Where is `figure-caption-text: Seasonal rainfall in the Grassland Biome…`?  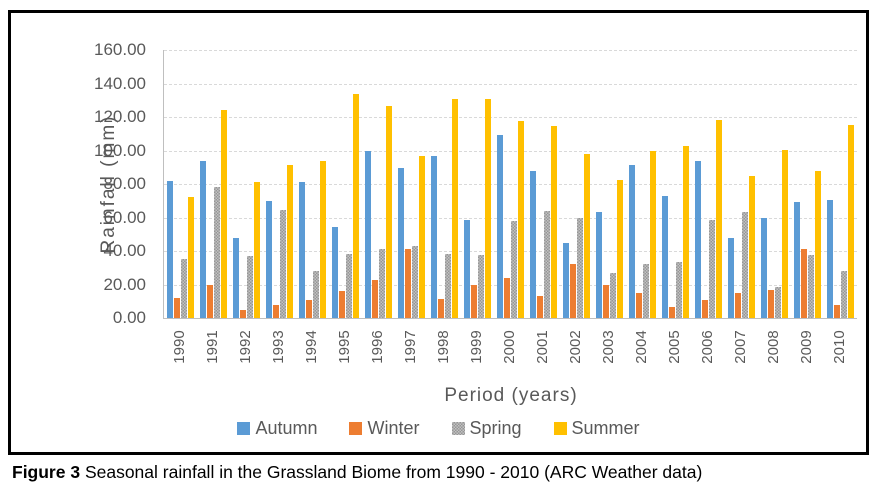 figure-caption-text: Seasonal rainfall in the Grassland Biome… is located at coordinates (391, 472).